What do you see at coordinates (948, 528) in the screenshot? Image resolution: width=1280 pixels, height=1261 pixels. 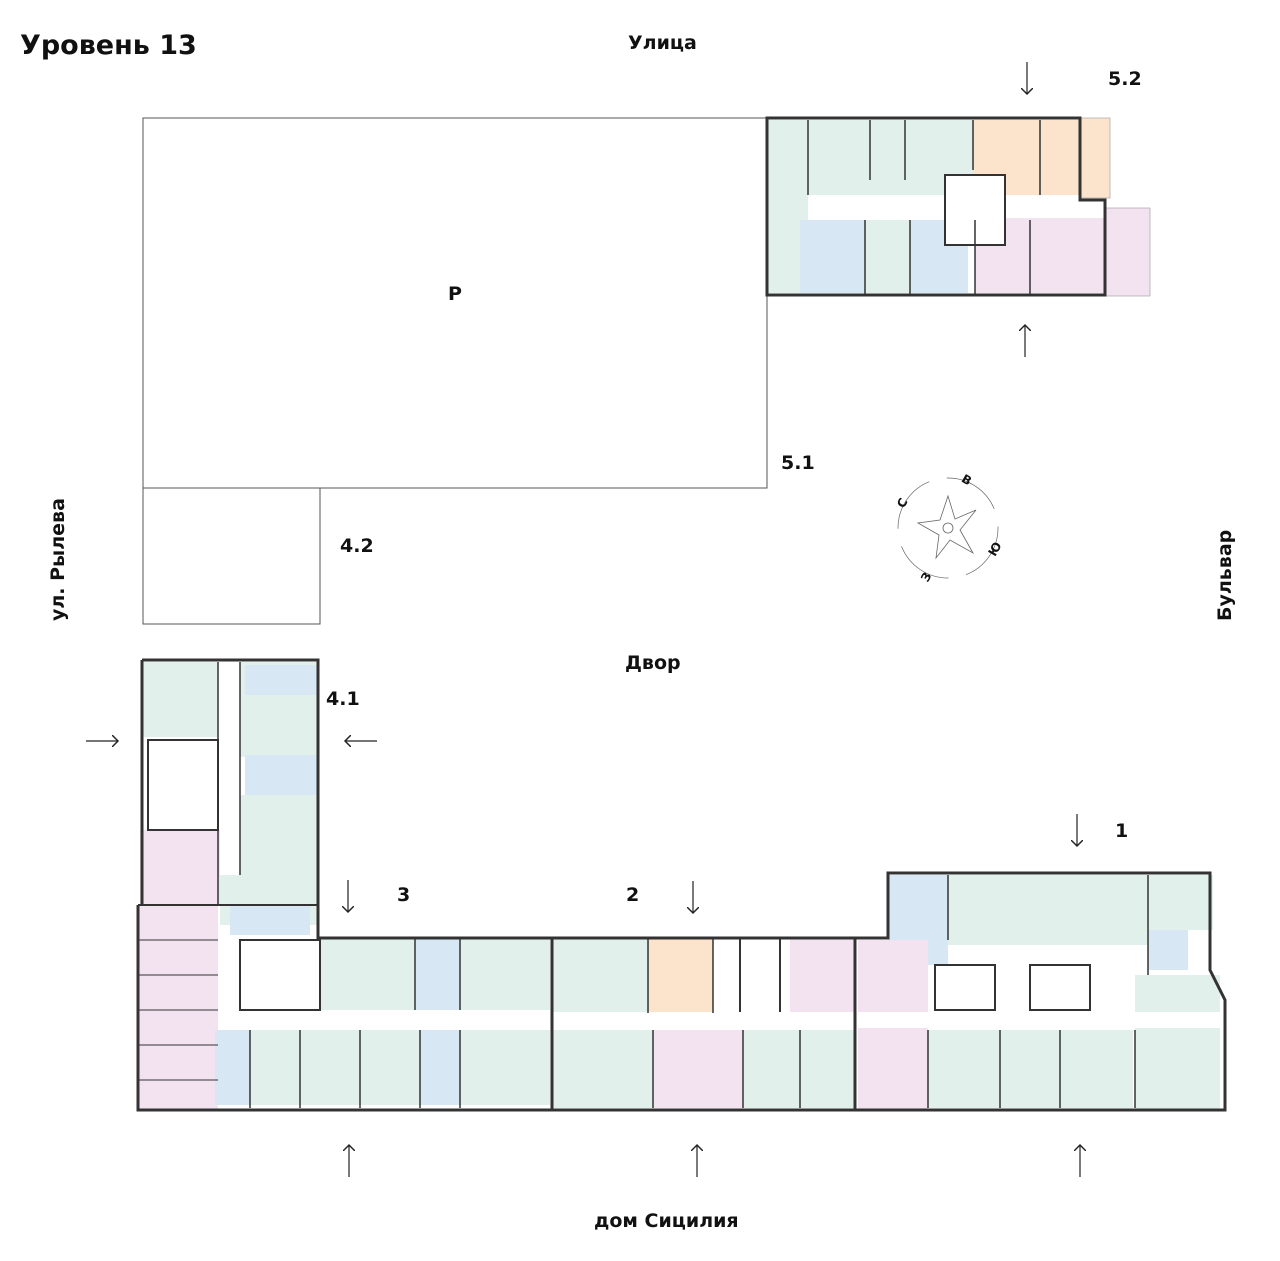 I see `compass-rose-icon` at bounding box center [948, 528].